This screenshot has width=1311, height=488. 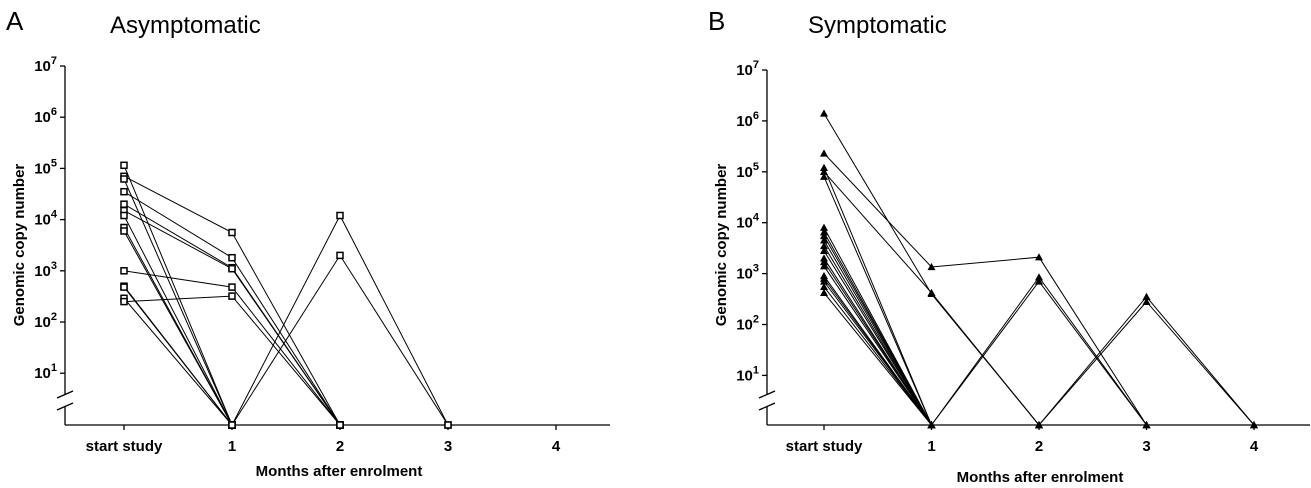 I want to click on x-axis-title-a: Months after enrolment, so click(x=339, y=471).